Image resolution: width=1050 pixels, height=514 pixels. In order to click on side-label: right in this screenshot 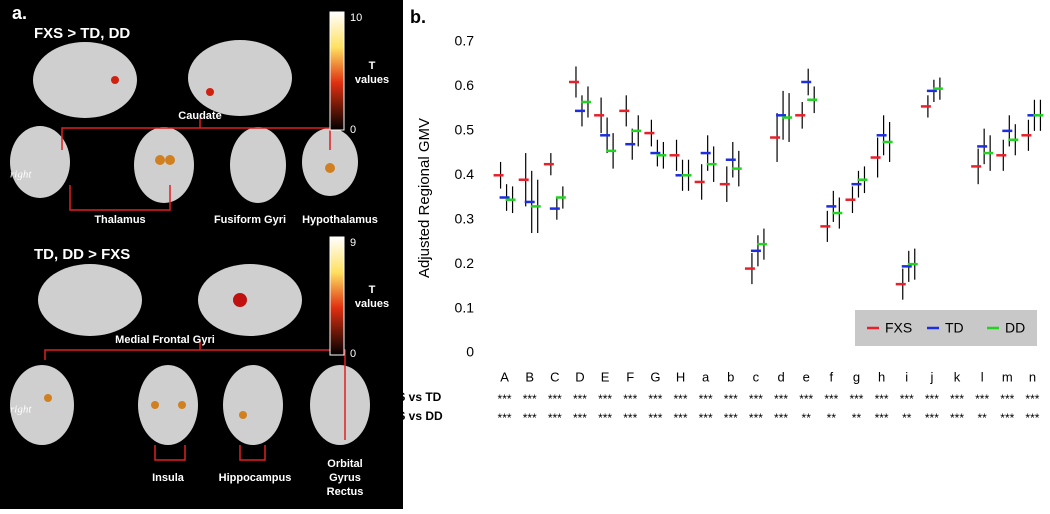, I will do `click(21, 175)`.